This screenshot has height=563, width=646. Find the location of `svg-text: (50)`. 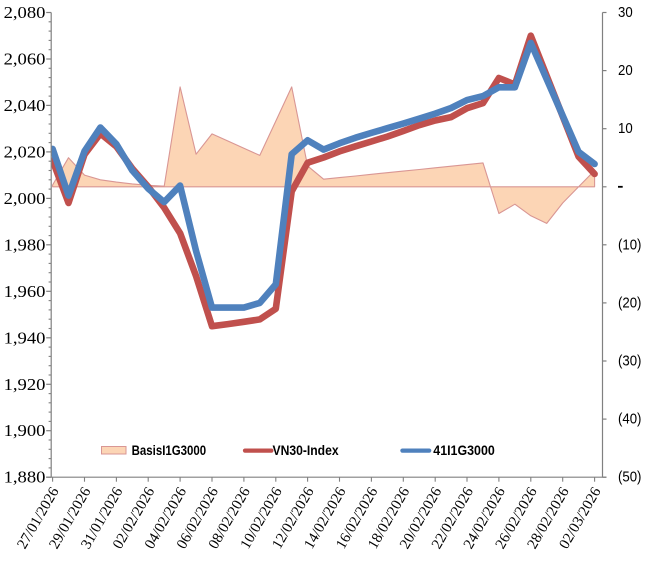

svg-text: (50) is located at coordinates (629, 476).